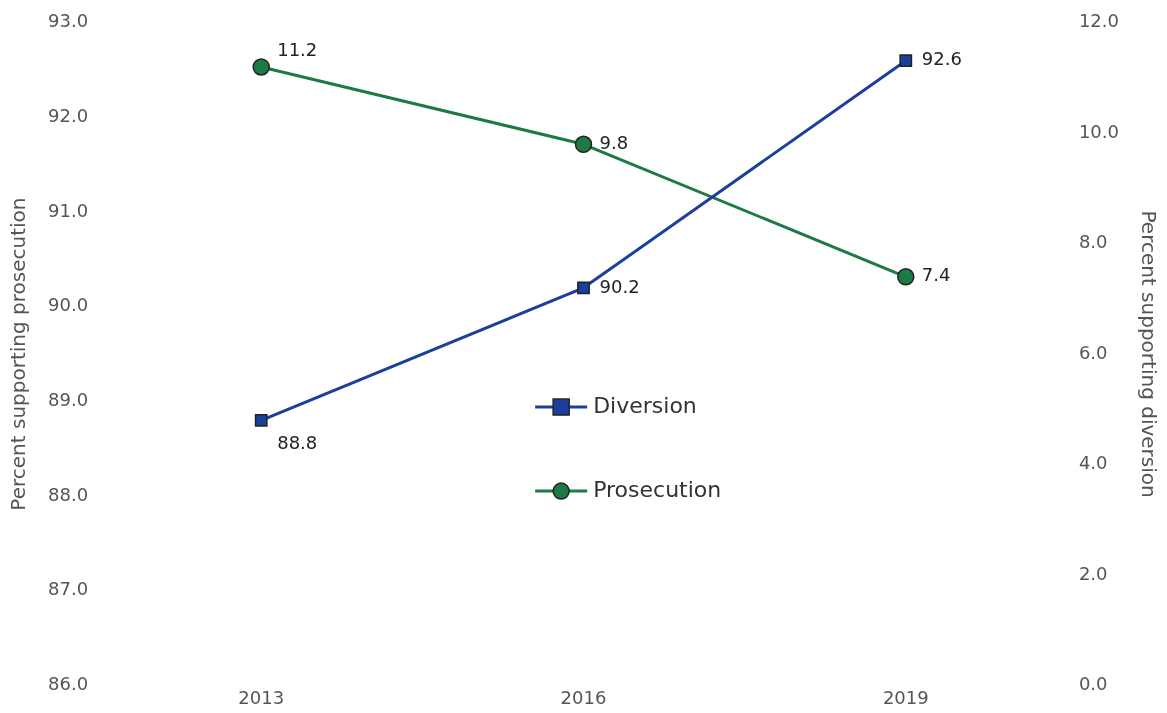 This screenshot has height=713, width=1167. I want to click on y-tick-label: 86.0, so click(68, 684).